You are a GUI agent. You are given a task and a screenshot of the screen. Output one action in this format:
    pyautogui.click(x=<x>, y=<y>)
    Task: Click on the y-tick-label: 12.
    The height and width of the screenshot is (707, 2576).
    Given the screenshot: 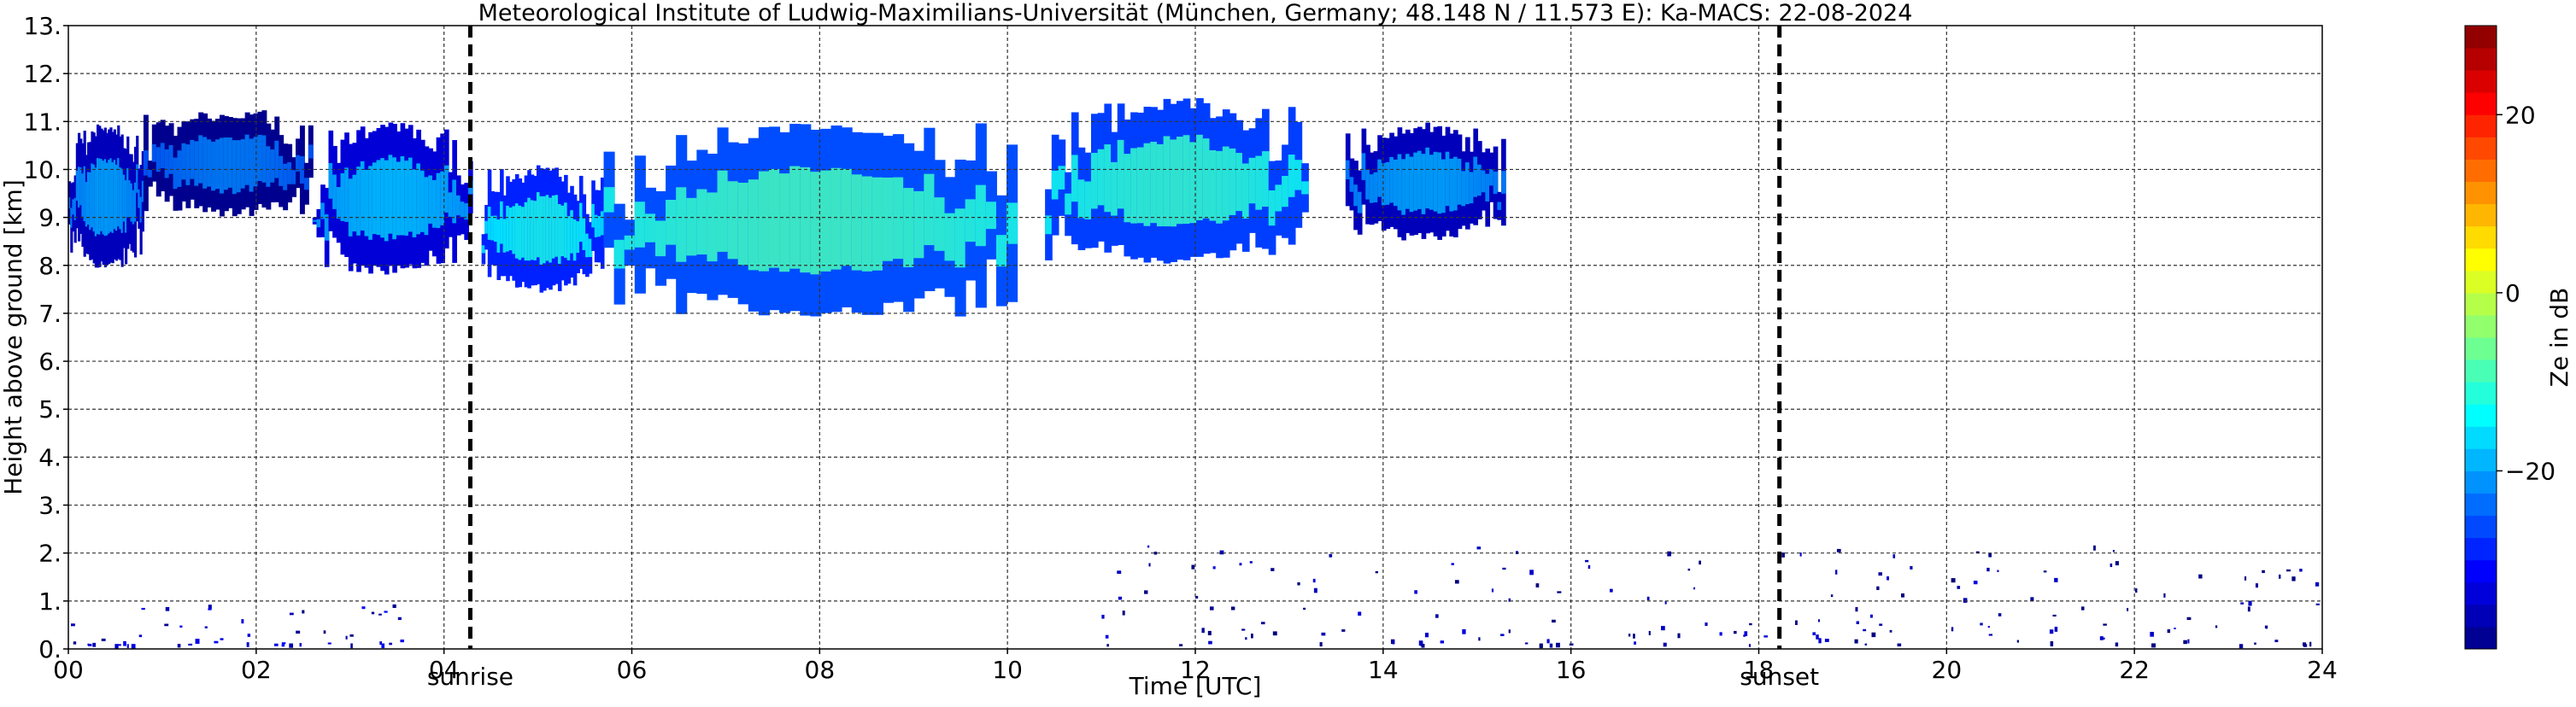 What is the action you would take?
    pyautogui.click(x=42, y=74)
    